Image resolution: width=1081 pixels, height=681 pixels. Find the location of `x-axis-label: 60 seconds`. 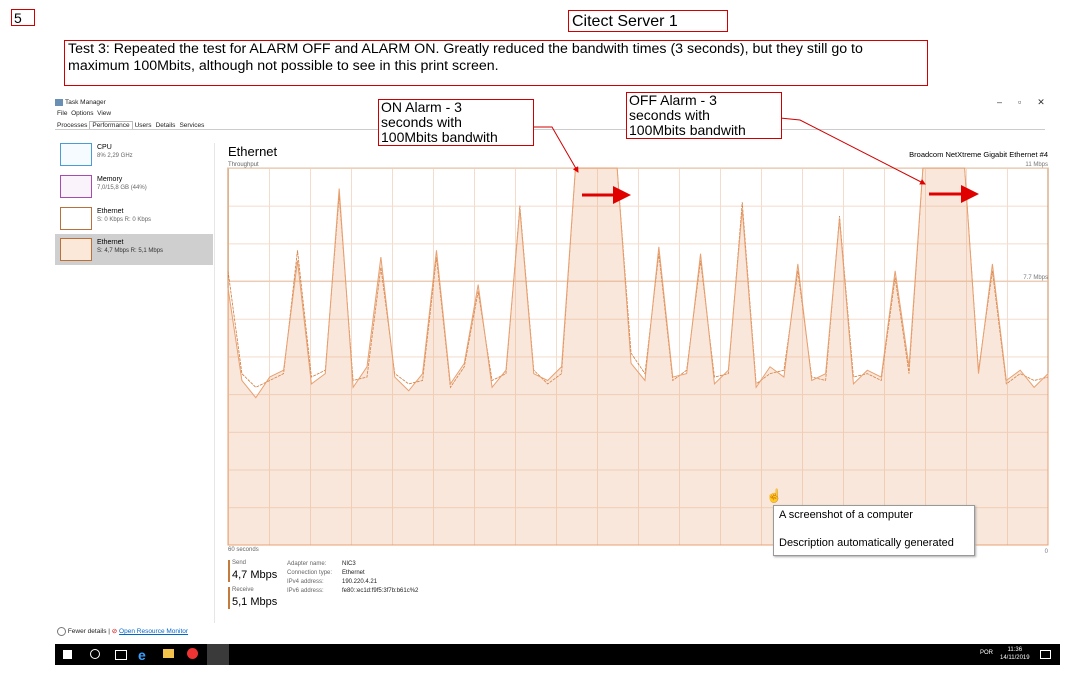

x-axis-label: 60 seconds is located at coordinates (243, 550).